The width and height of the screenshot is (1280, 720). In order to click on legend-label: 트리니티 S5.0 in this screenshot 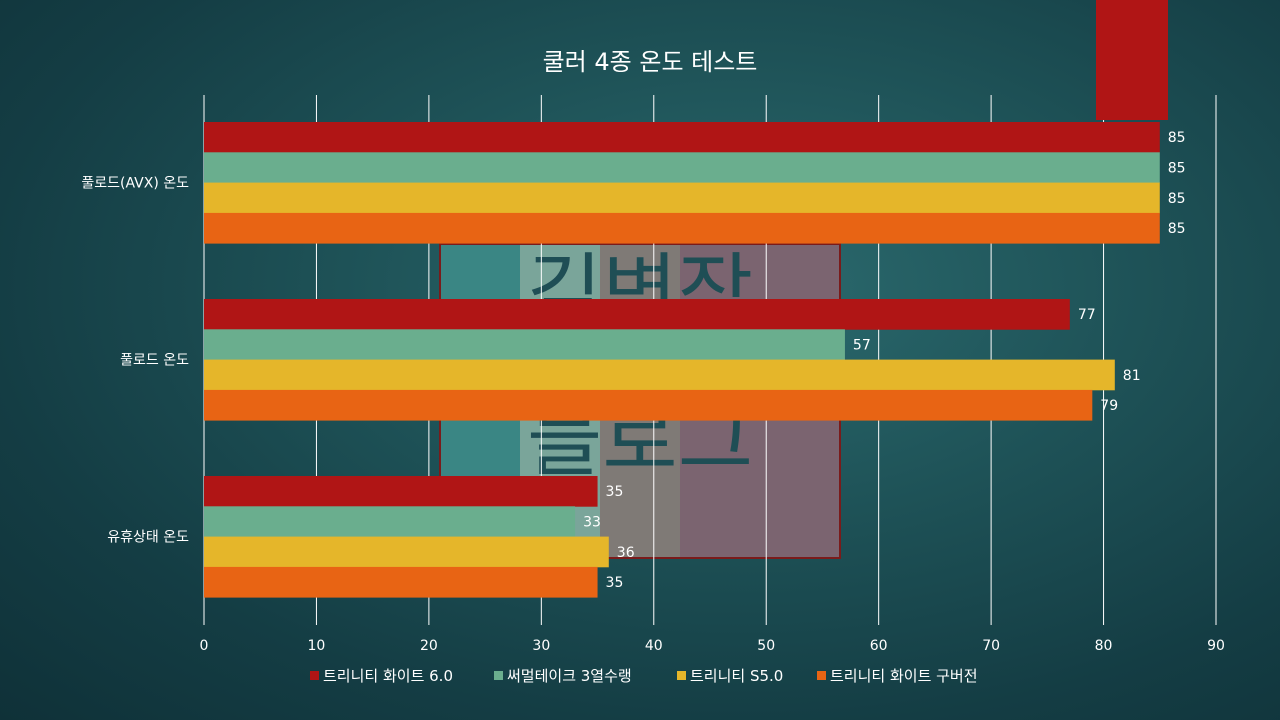, I will do `click(736, 676)`.